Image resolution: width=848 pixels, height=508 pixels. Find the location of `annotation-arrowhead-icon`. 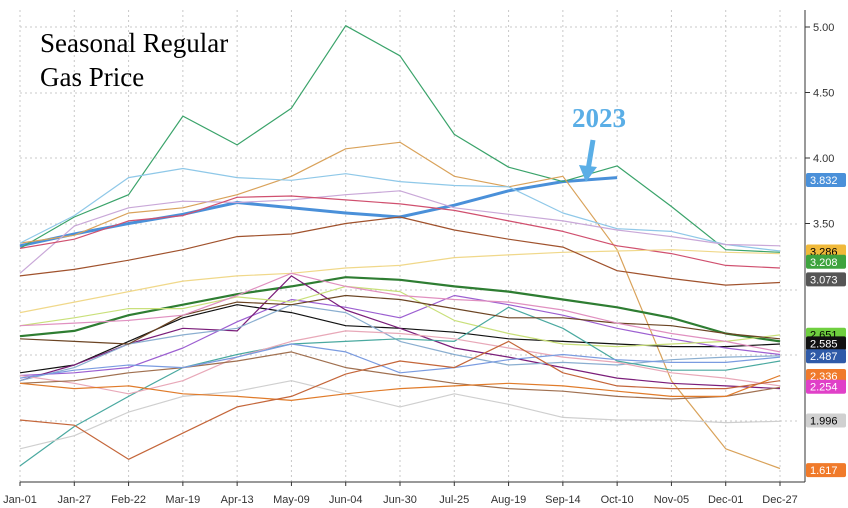

annotation-arrowhead-icon is located at coordinates (588, 173).